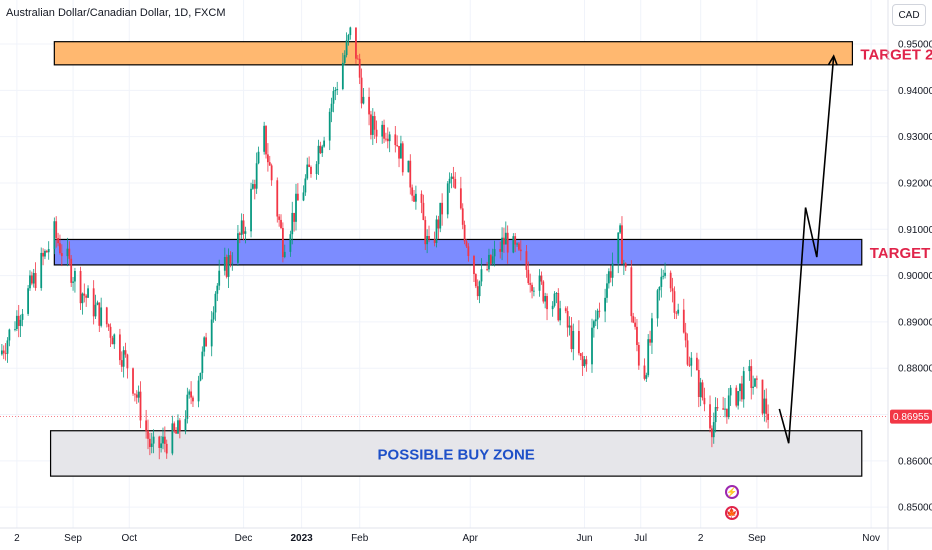  What do you see at coordinates (360, 538) in the screenshot?
I see `x-tick-label: Feb` at bounding box center [360, 538].